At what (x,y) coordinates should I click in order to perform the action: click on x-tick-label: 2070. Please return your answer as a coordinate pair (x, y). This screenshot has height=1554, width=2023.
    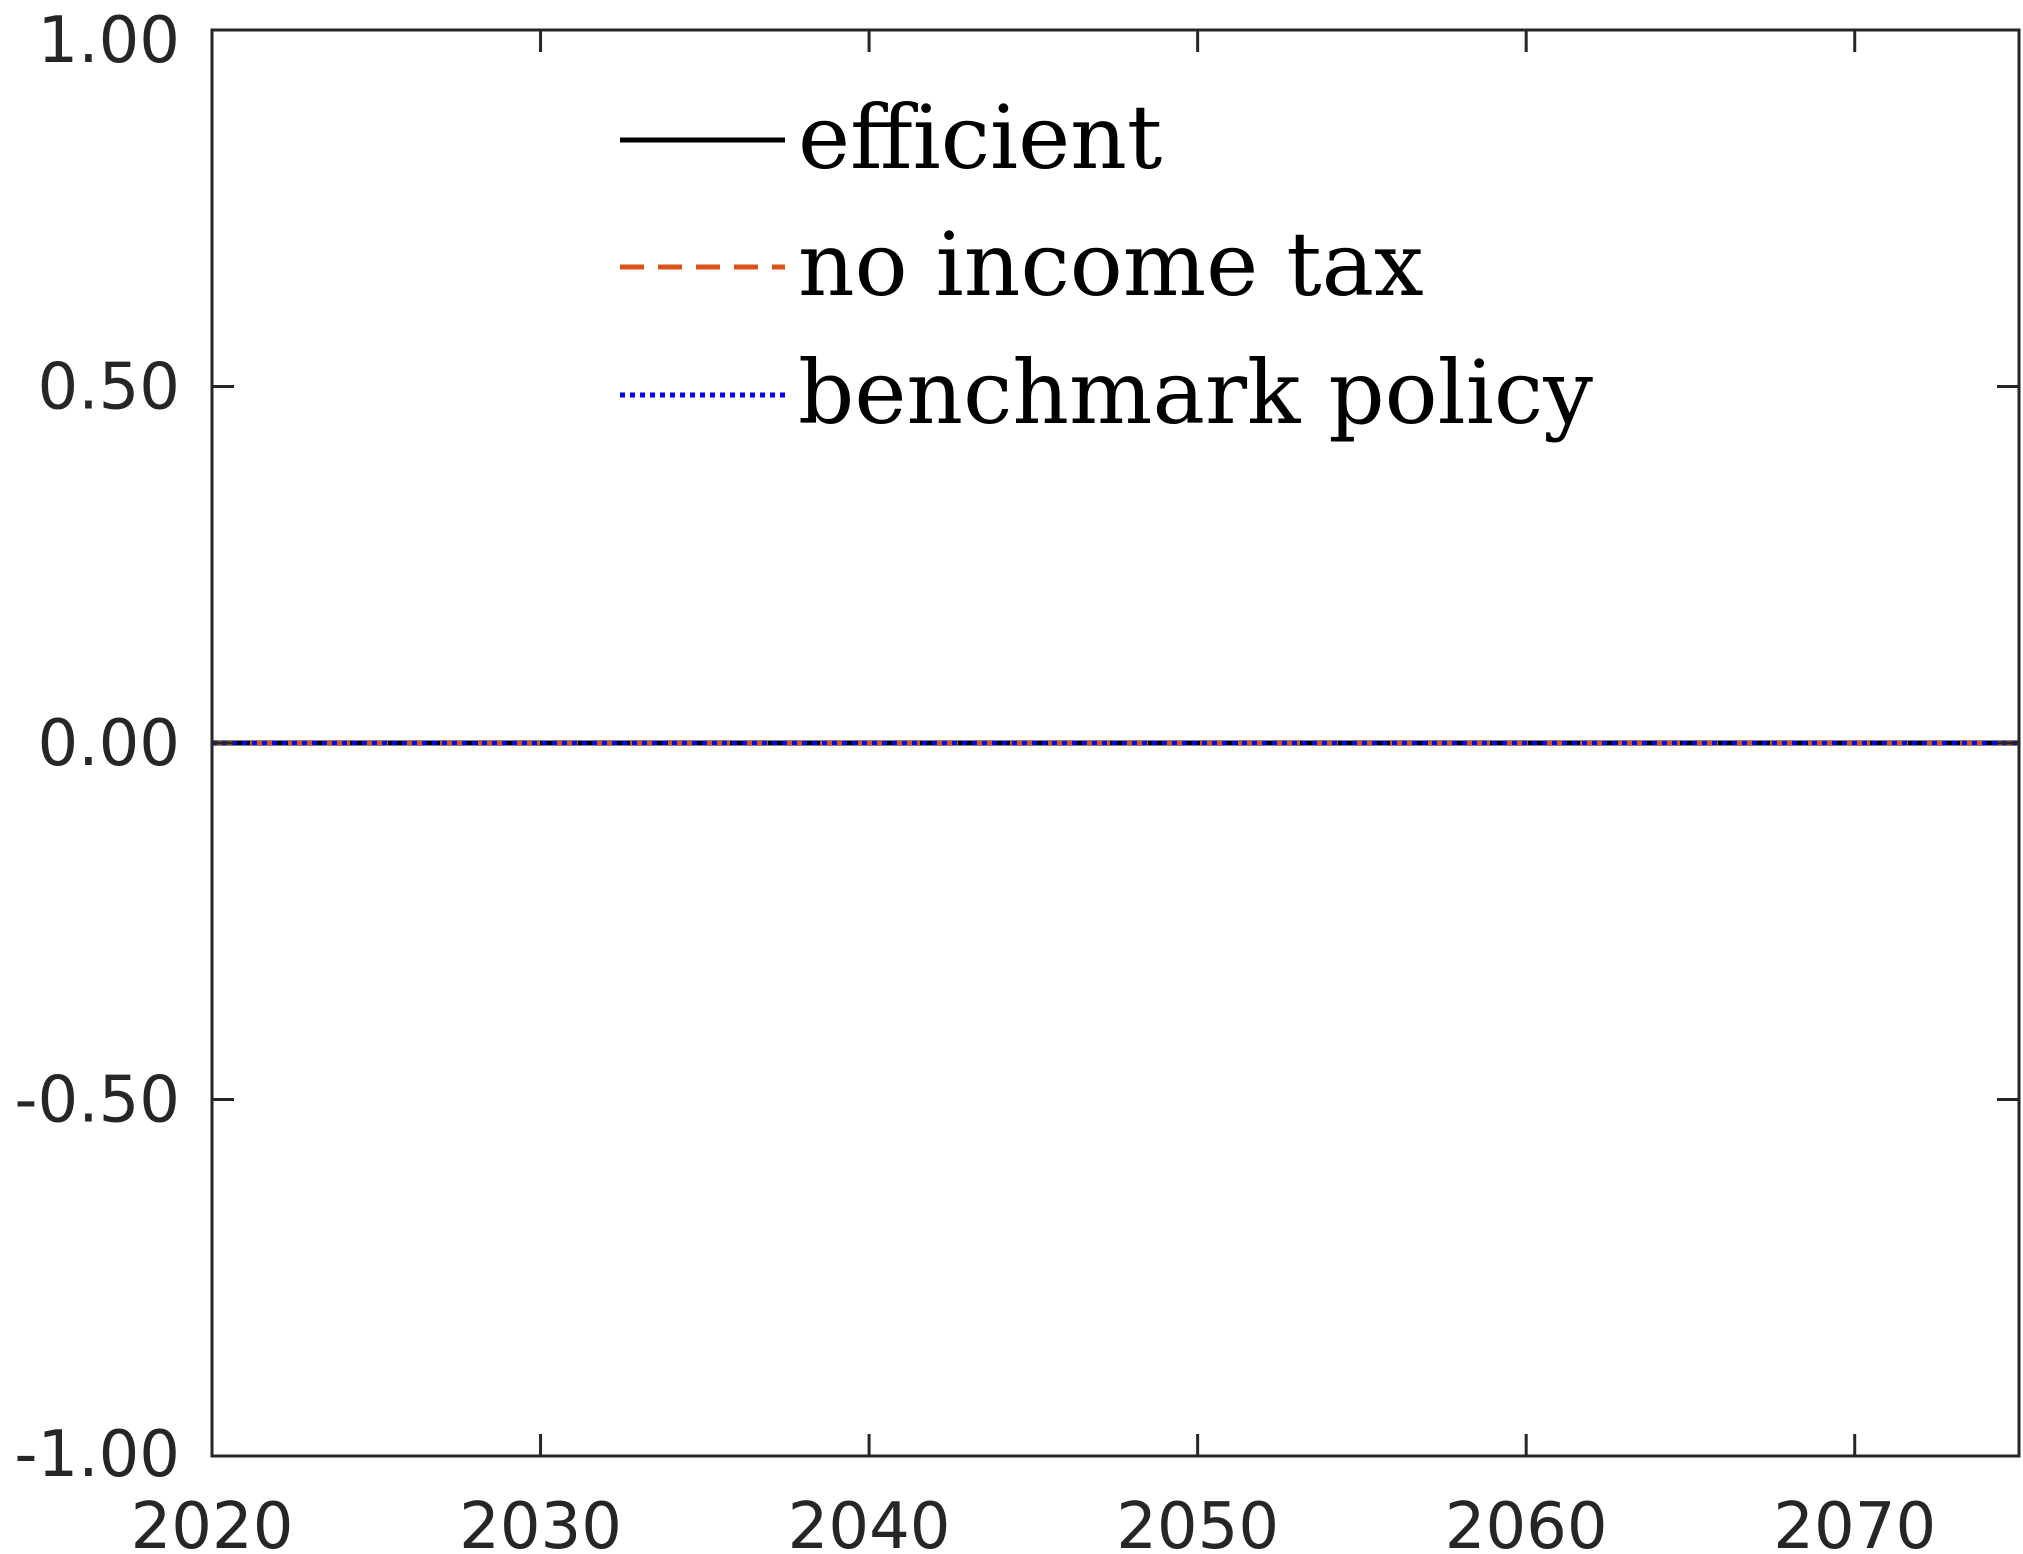
    Looking at the image, I should click on (1854, 1522).